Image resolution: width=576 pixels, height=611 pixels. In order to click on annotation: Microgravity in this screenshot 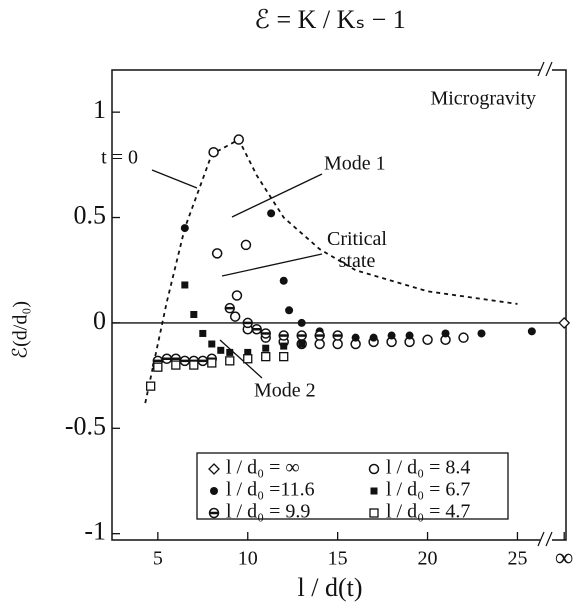, I will do `click(483, 99)`.